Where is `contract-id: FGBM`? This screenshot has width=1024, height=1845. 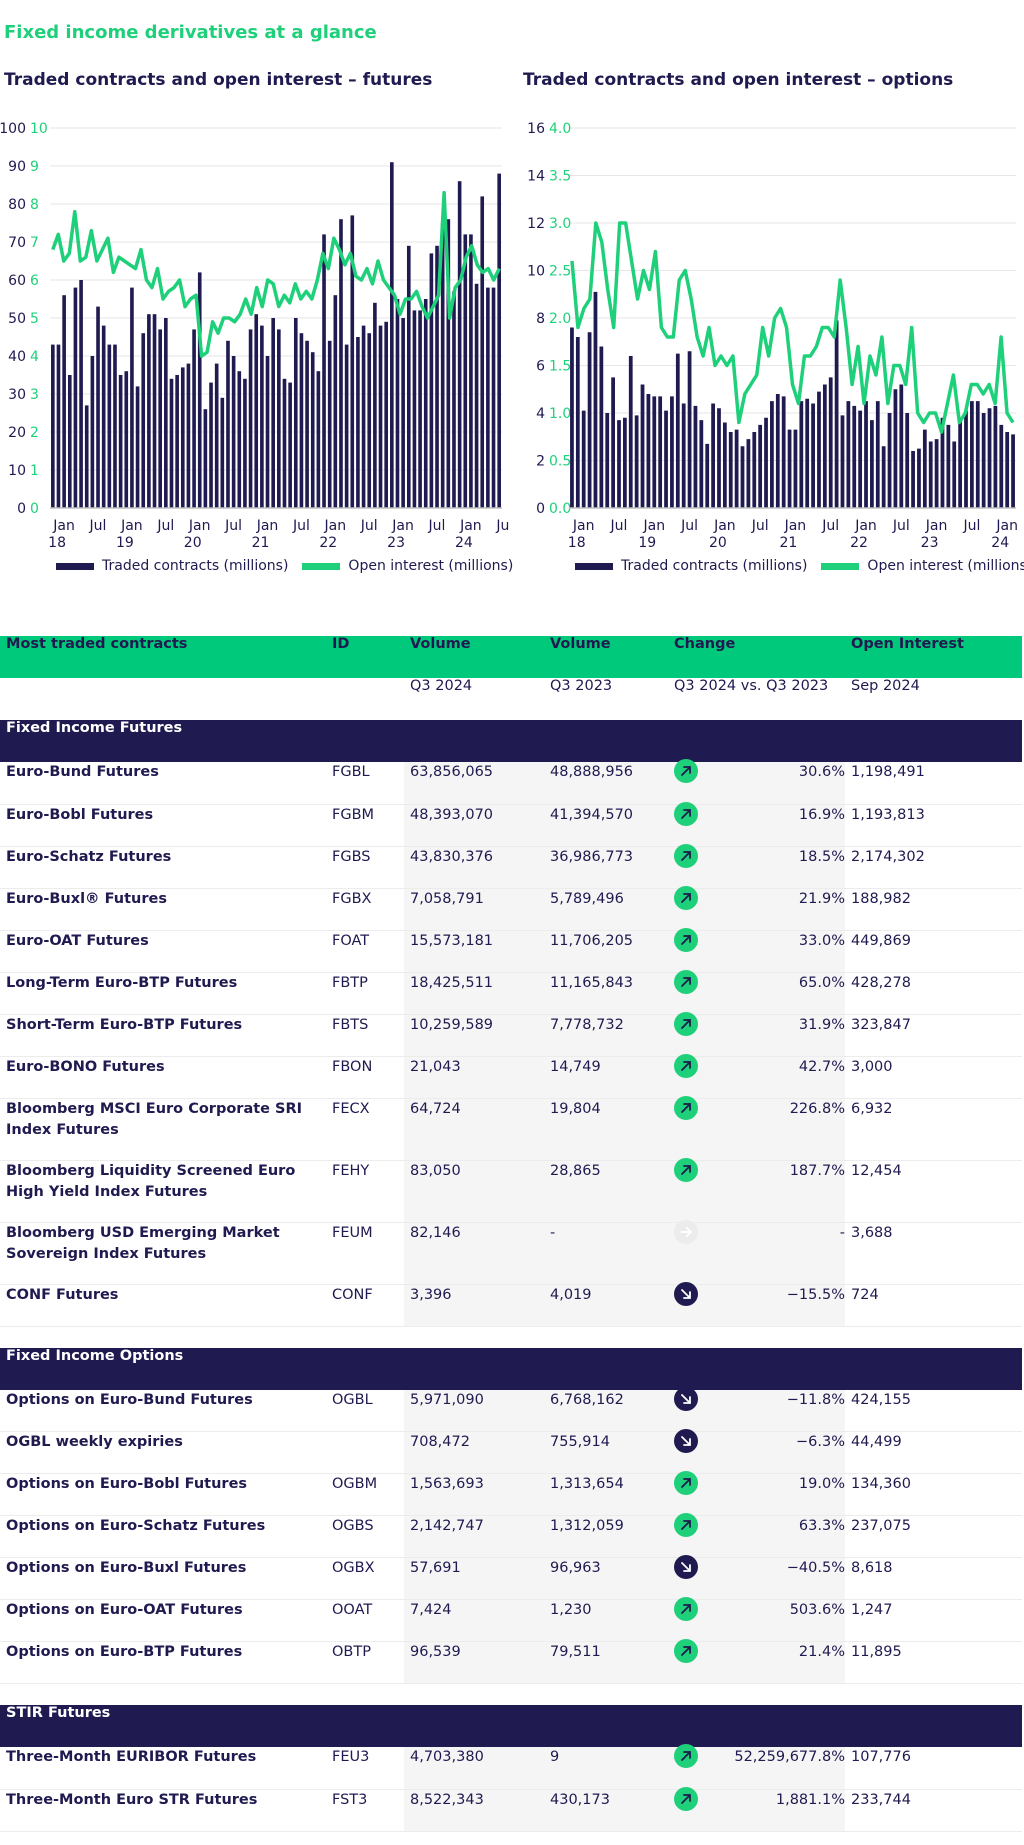 contract-id: FGBM is located at coordinates (365, 825).